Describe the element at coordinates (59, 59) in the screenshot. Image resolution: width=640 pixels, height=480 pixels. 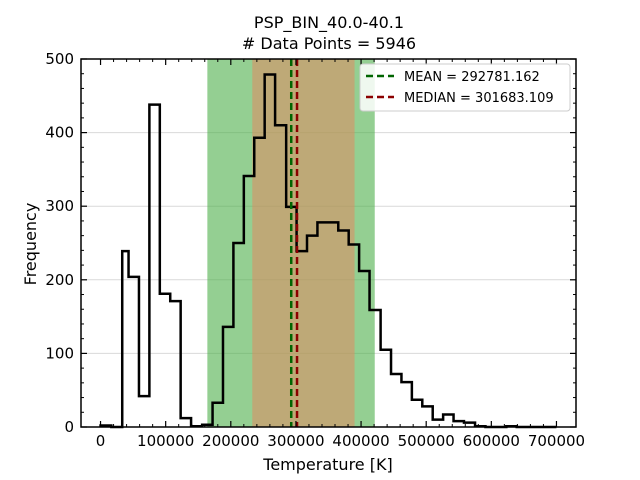
I see `y-tick-label: 500` at that location.